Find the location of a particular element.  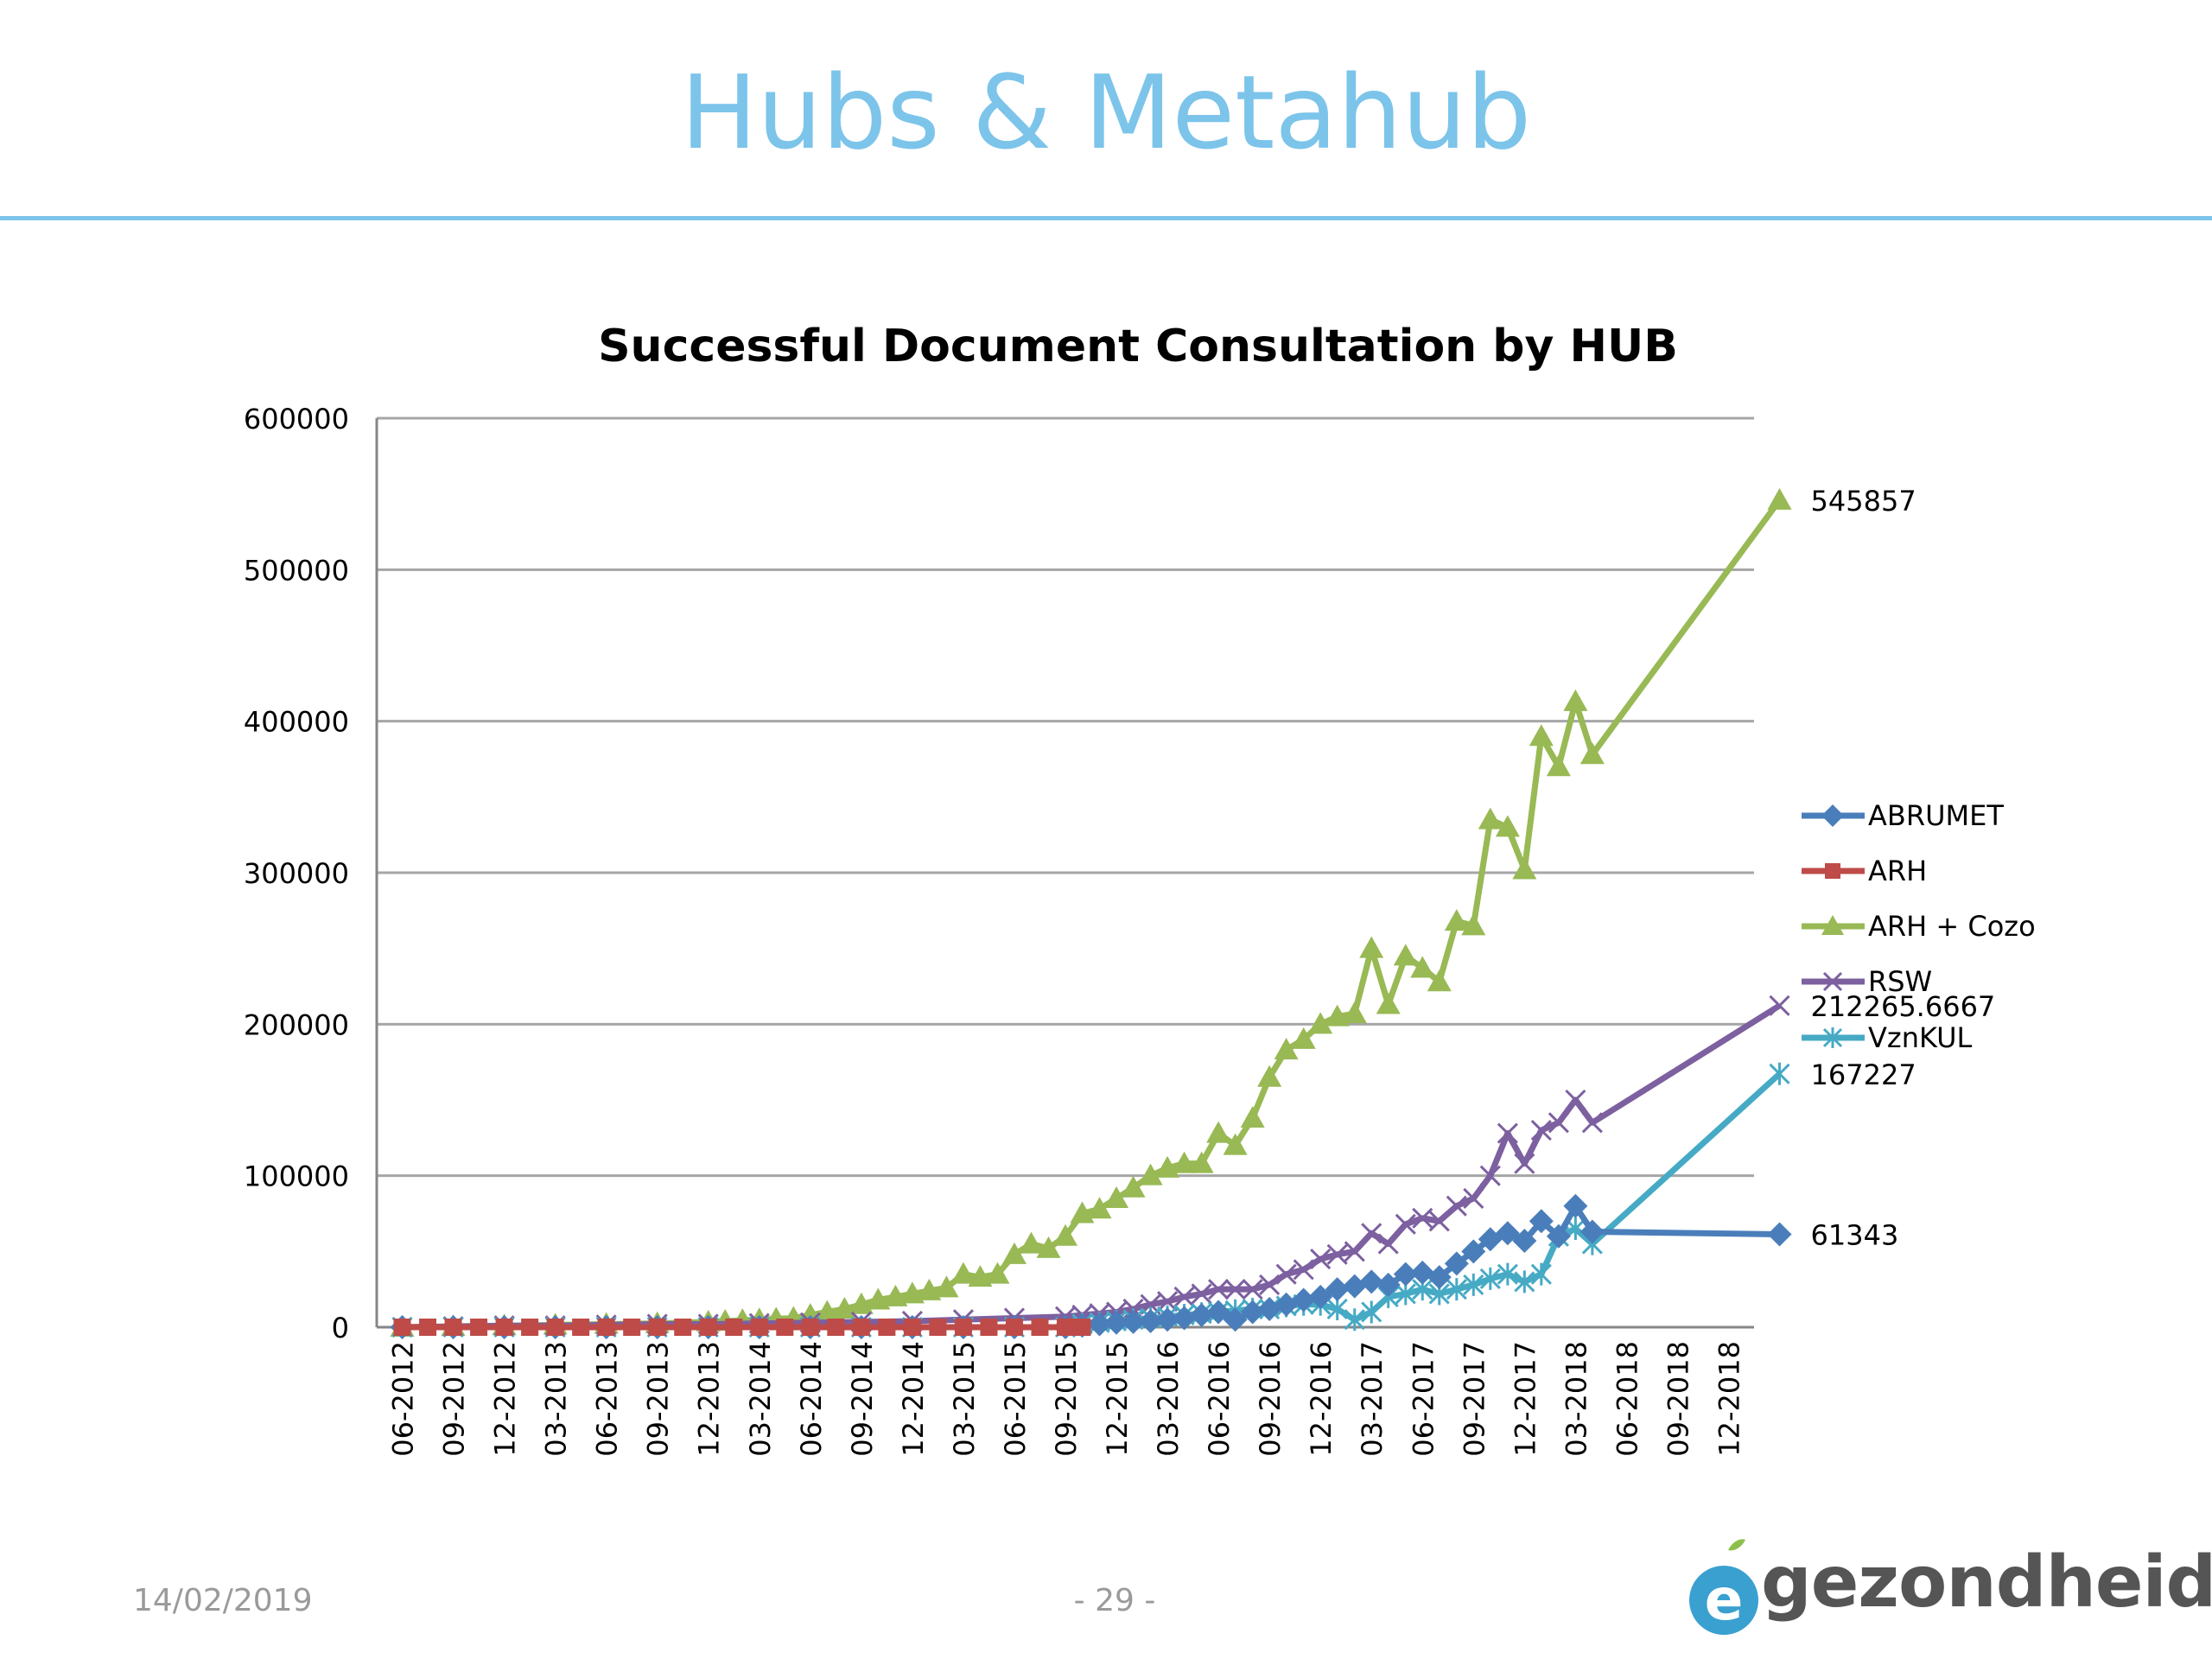

legend-item: VznKUL is located at coordinates (1887, 1037).